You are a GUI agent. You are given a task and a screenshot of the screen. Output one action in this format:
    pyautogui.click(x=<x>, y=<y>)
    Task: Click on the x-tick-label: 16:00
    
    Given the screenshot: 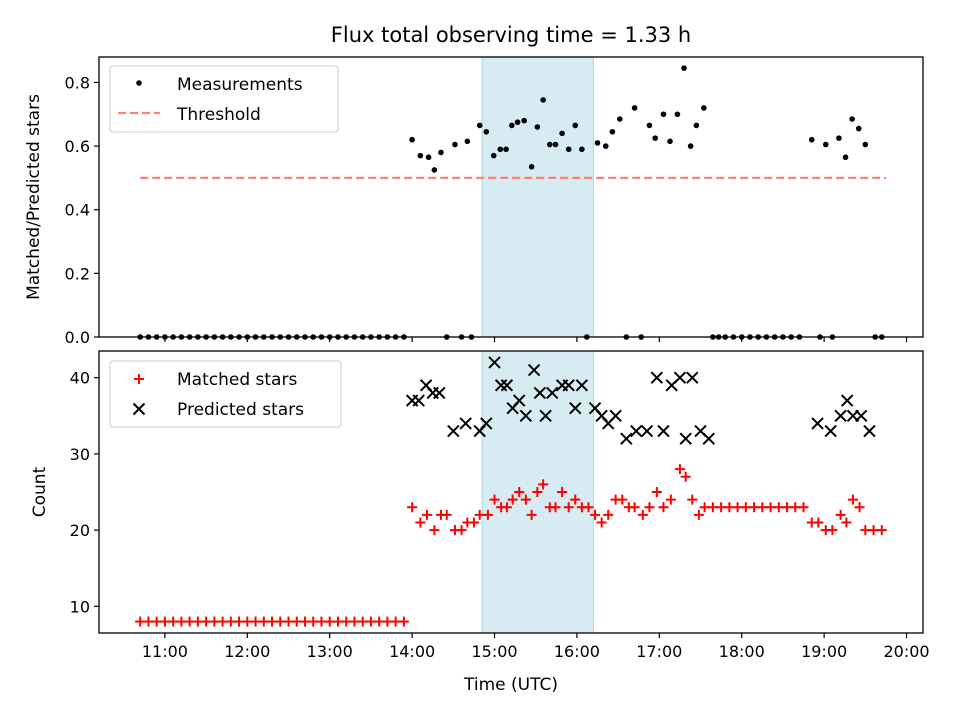 What is the action you would take?
    pyautogui.click(x=577, y=651)
    